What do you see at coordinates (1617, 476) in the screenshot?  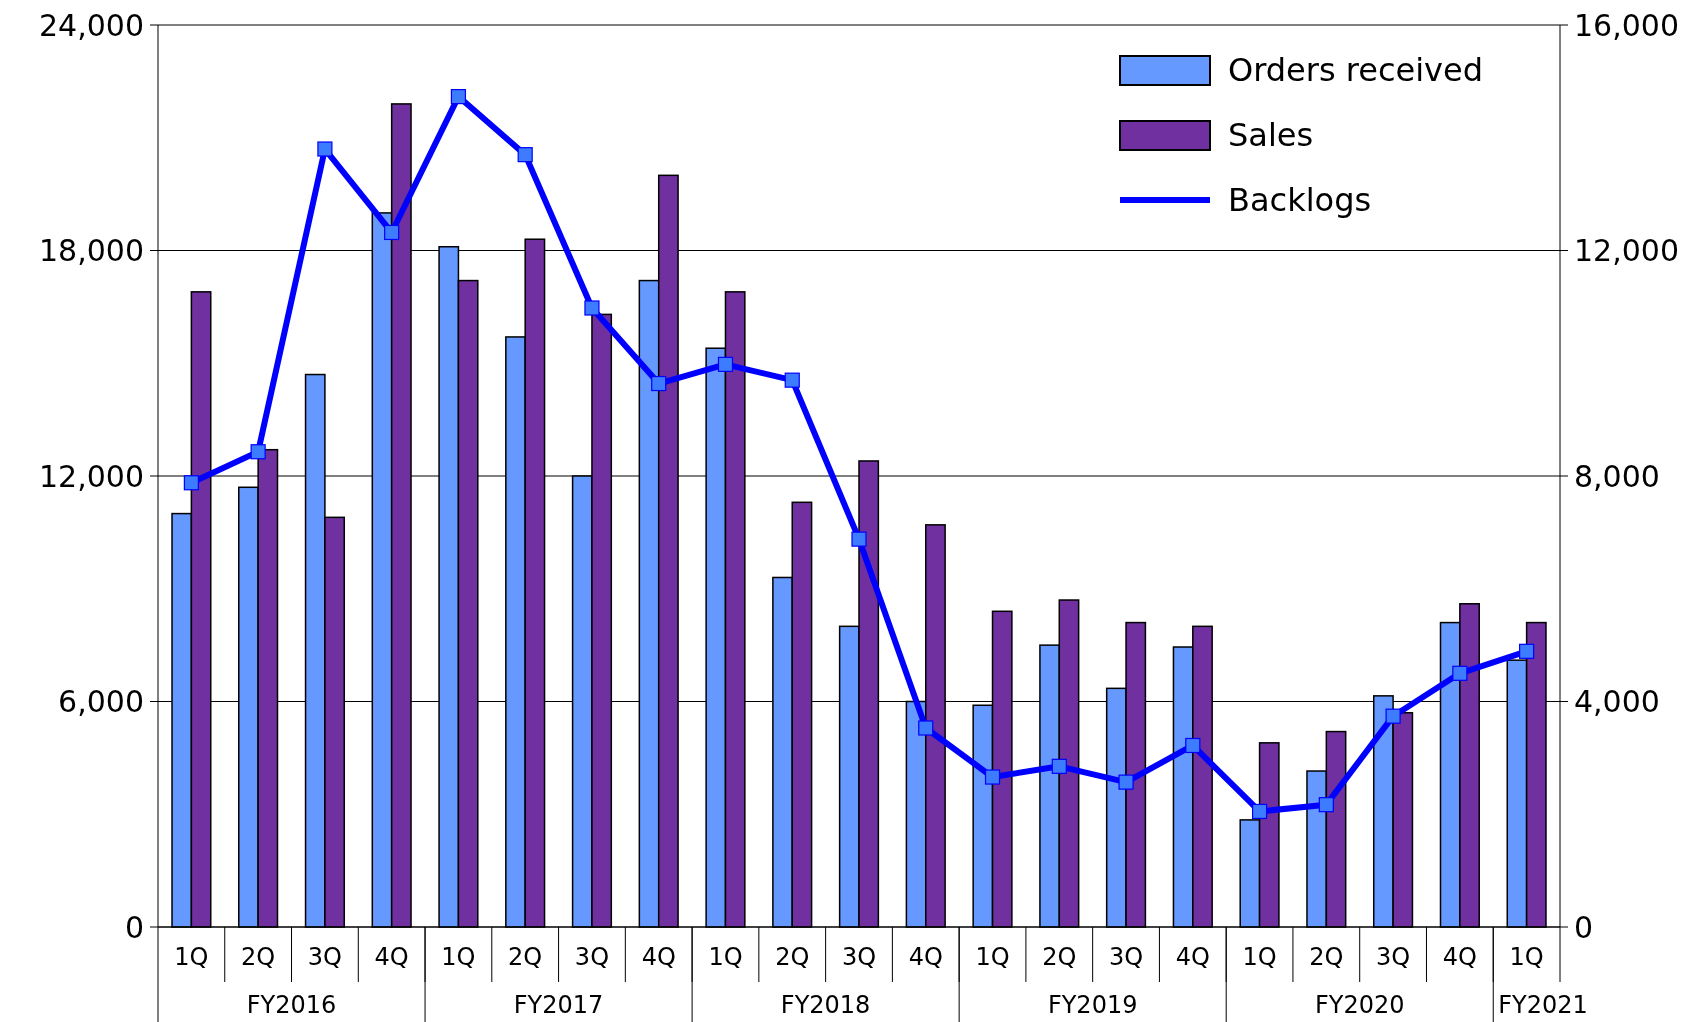 I see `y2-tick-label: 8,000` at bounding box center [1617, 476].